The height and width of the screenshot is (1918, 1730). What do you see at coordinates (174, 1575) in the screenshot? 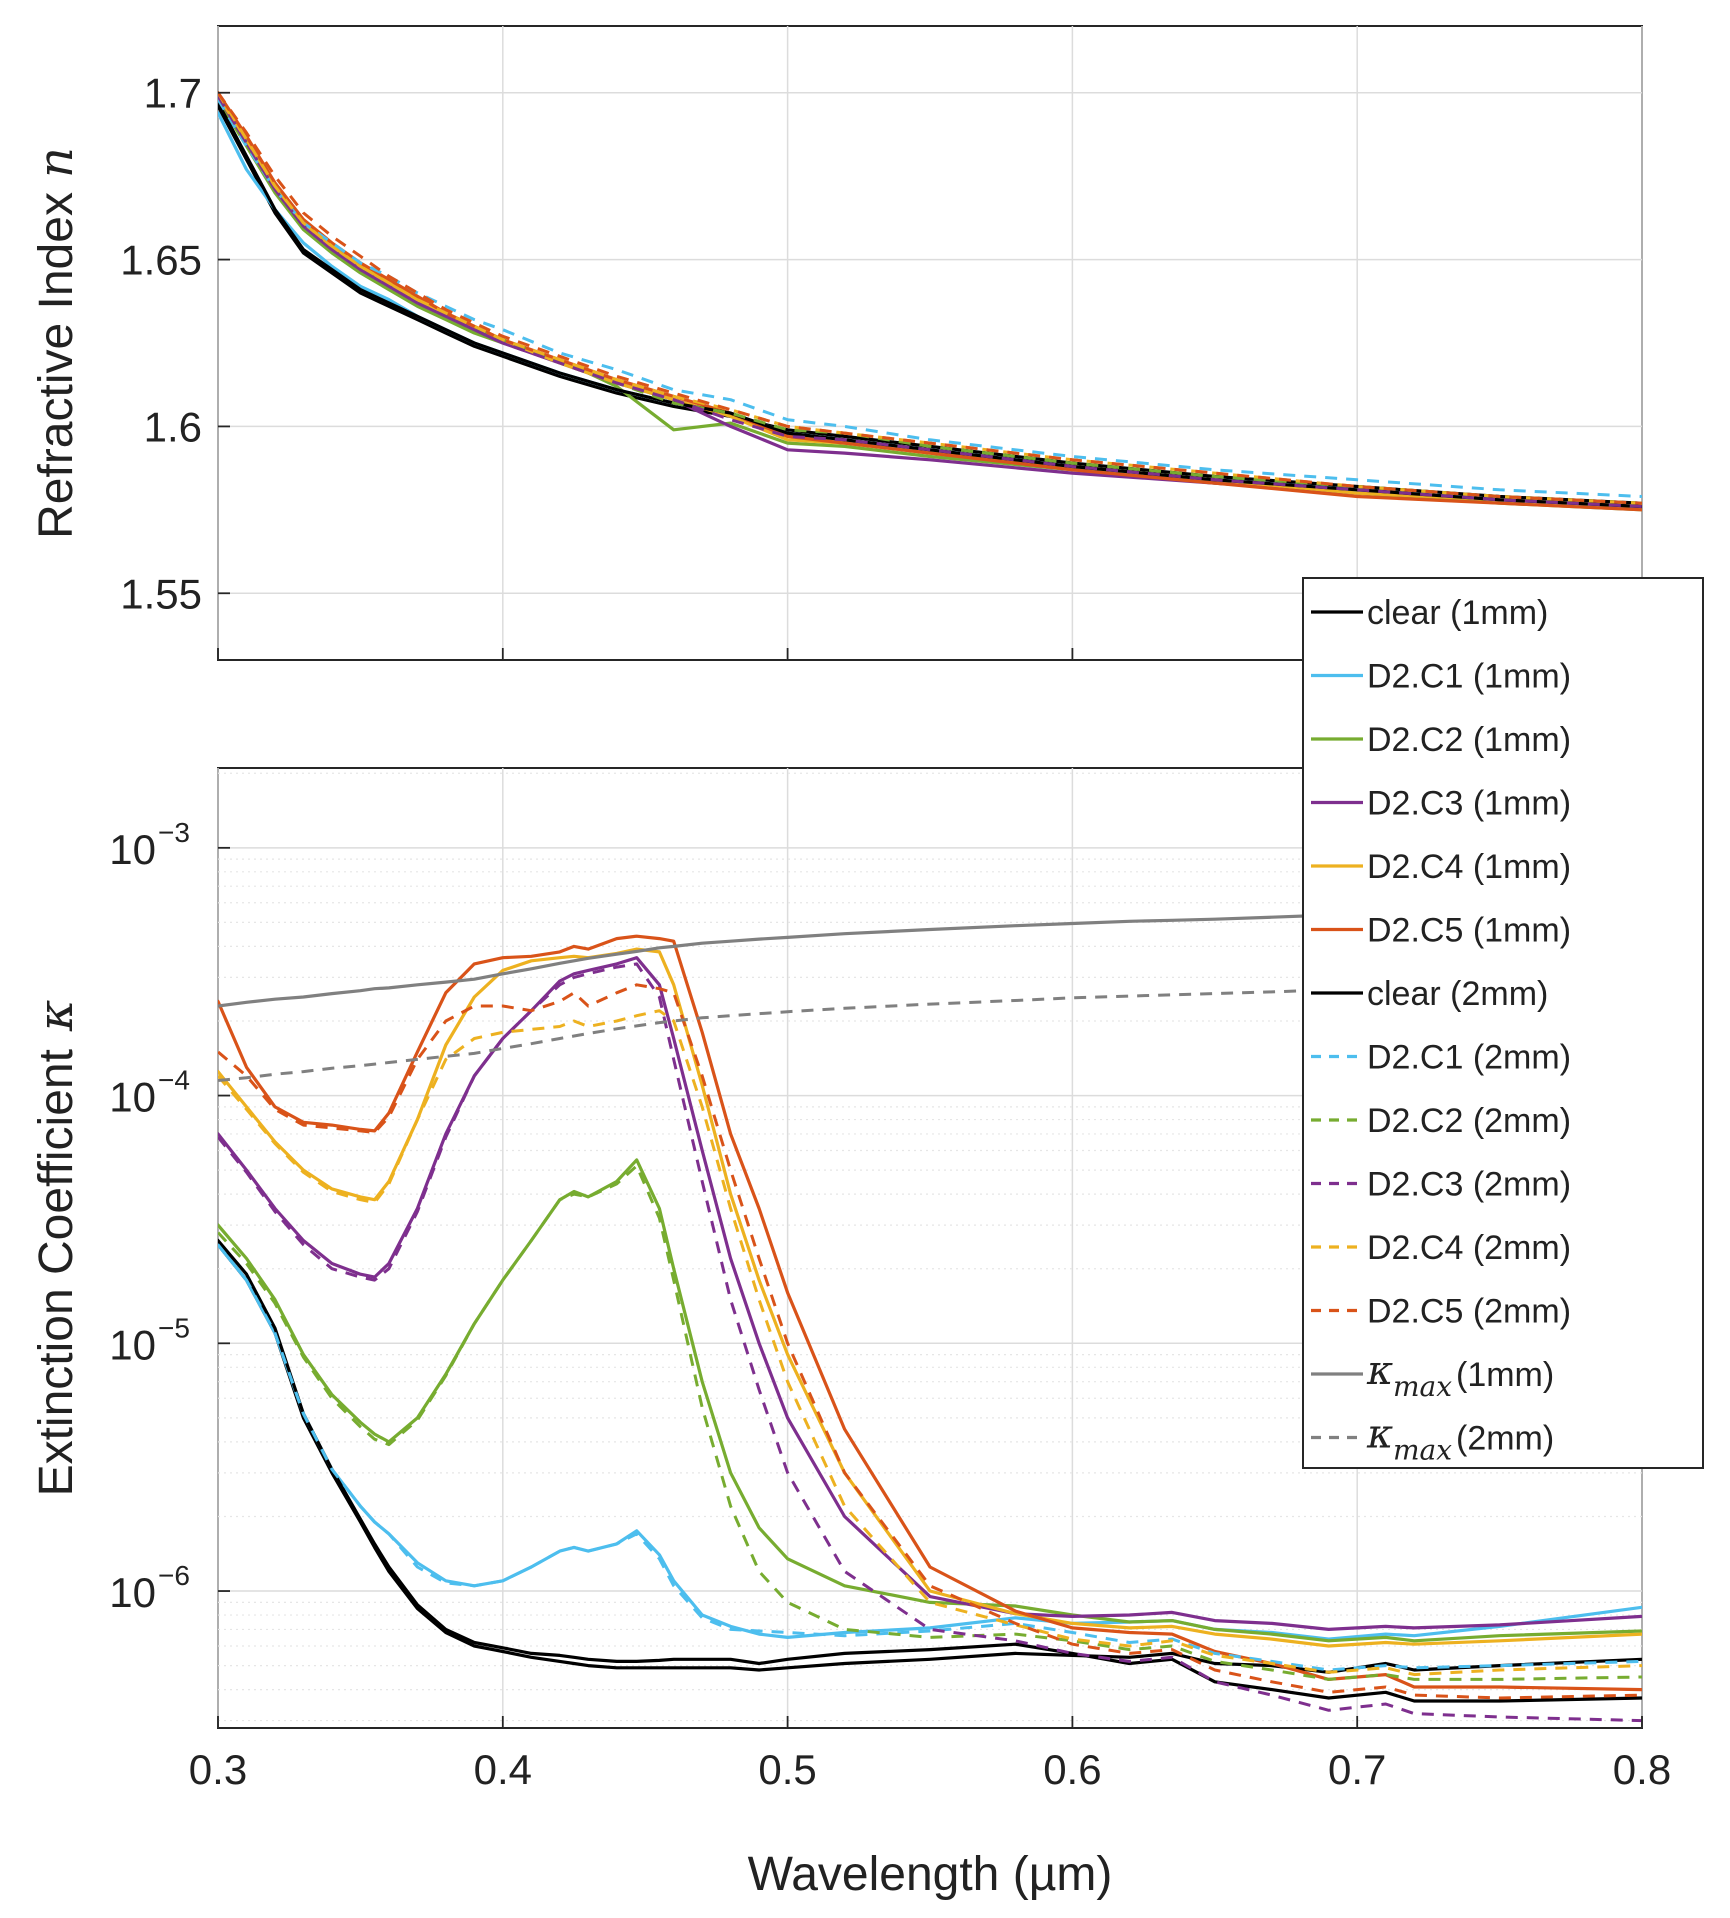
I see `bottom-y-tick-exponent: −6` at bounding box center [174, 1575].